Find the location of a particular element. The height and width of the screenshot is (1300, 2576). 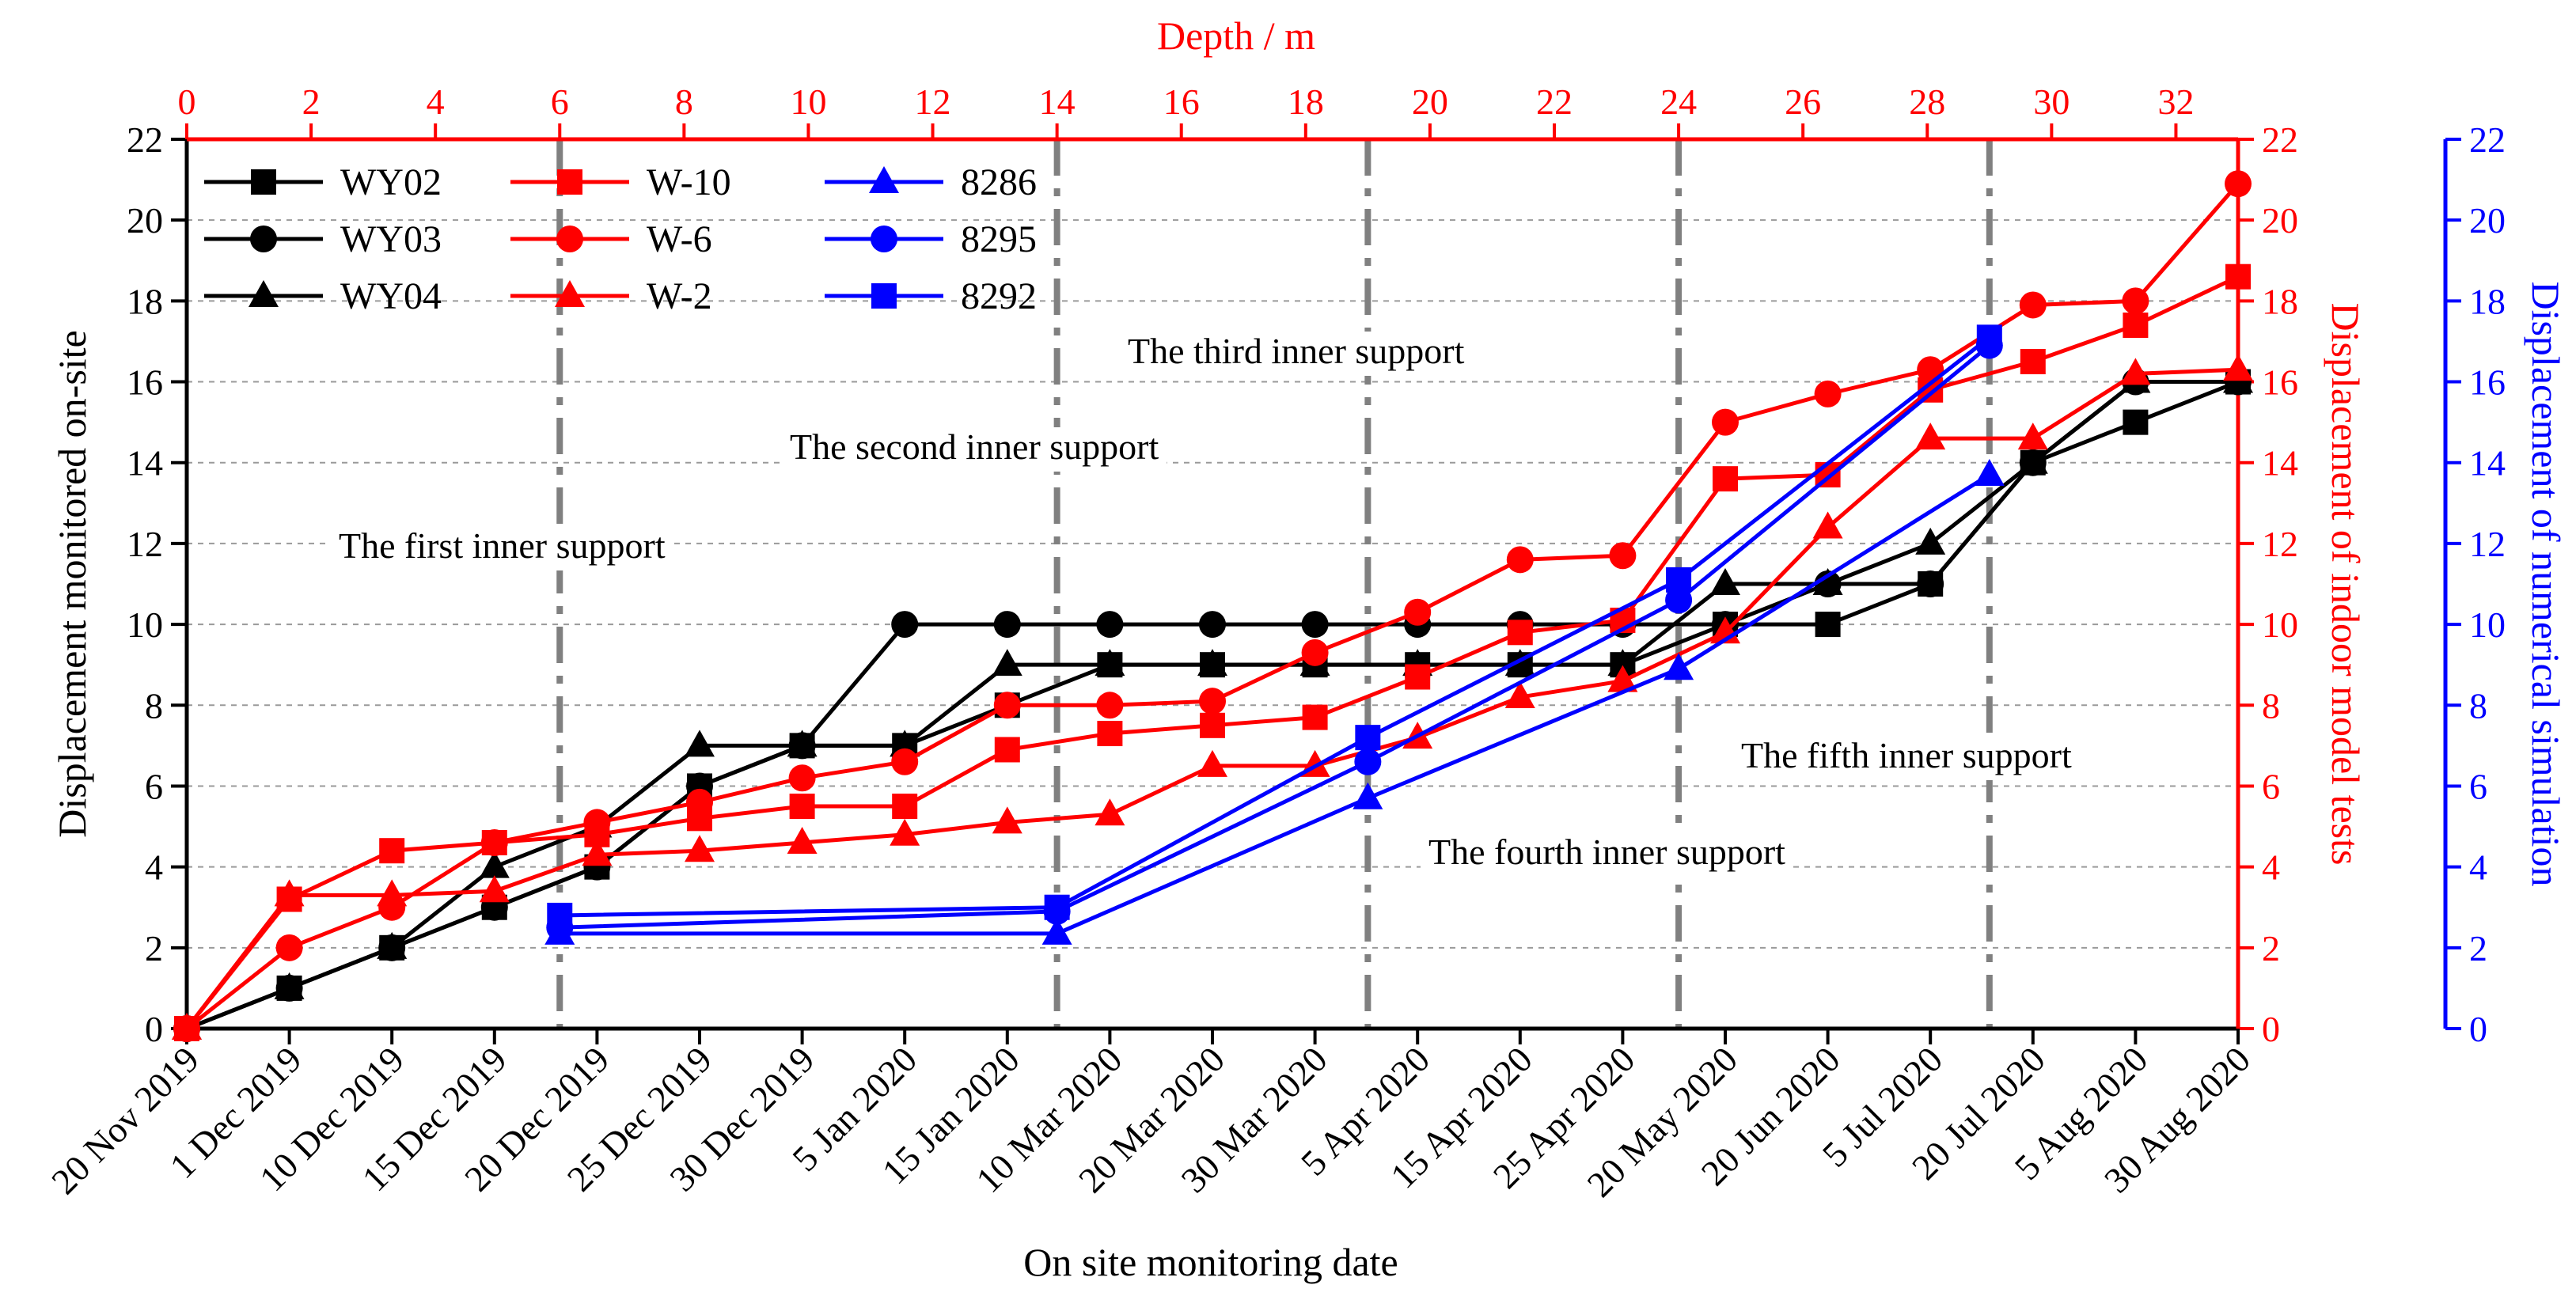

legend-item: 8295 is located at coordinates (931, 239).